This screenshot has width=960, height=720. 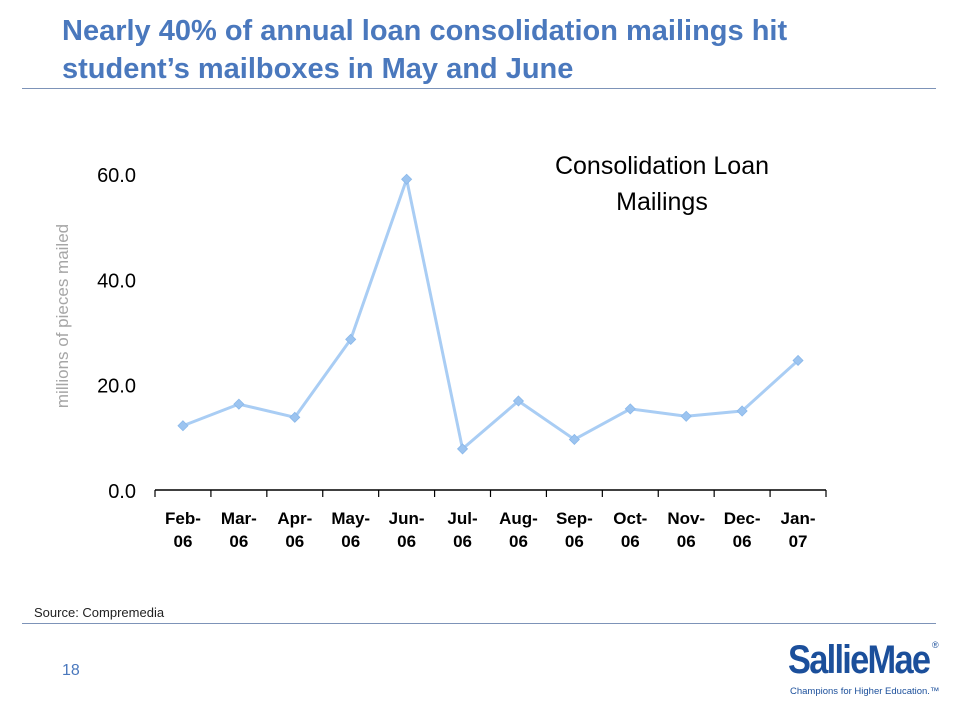 What do you see at coordinates (239, 518) in the screenshot?
I see `x-tick-label: Mar-` at bounding box center [239, 518].